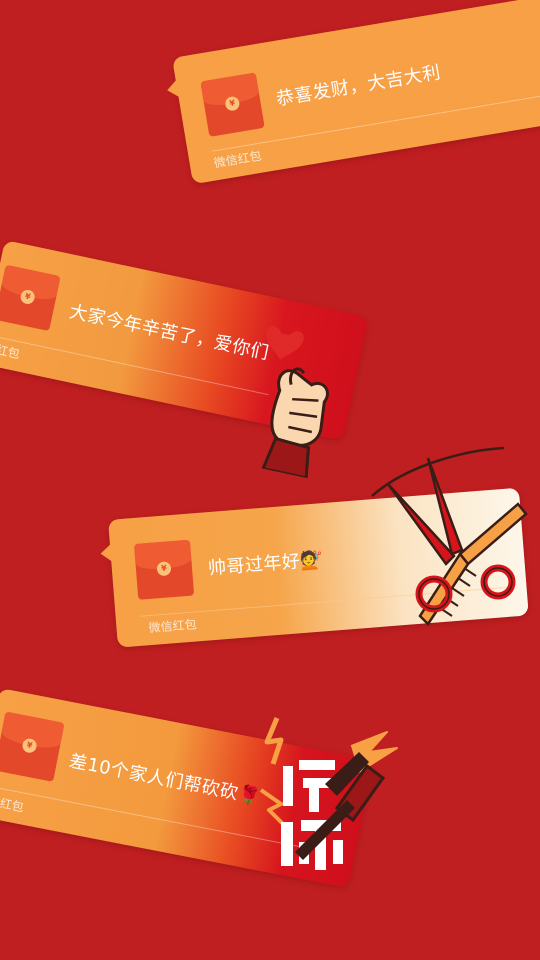  I want to click on red-packet-message: 差10个家人们帮砍砍🌹, so click(165, 778).